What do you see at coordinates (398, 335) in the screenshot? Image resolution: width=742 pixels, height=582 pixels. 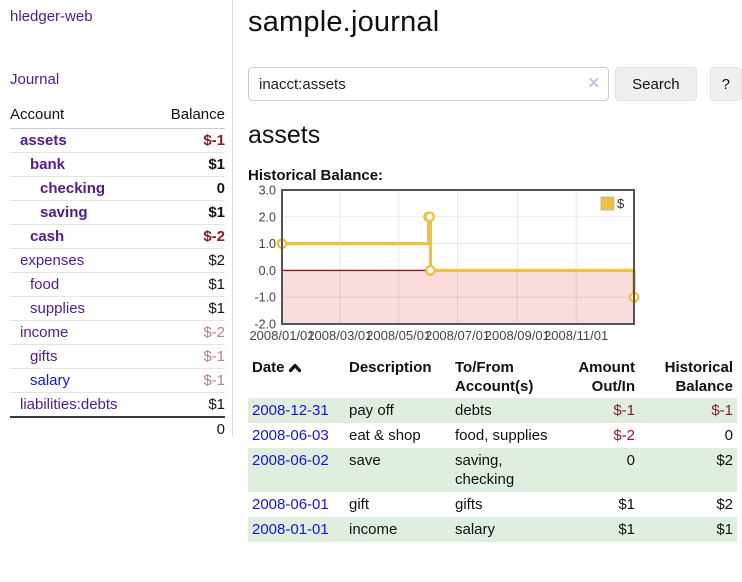 I see `svg-text: 2008/05/01` at bounding box center [398, 335].